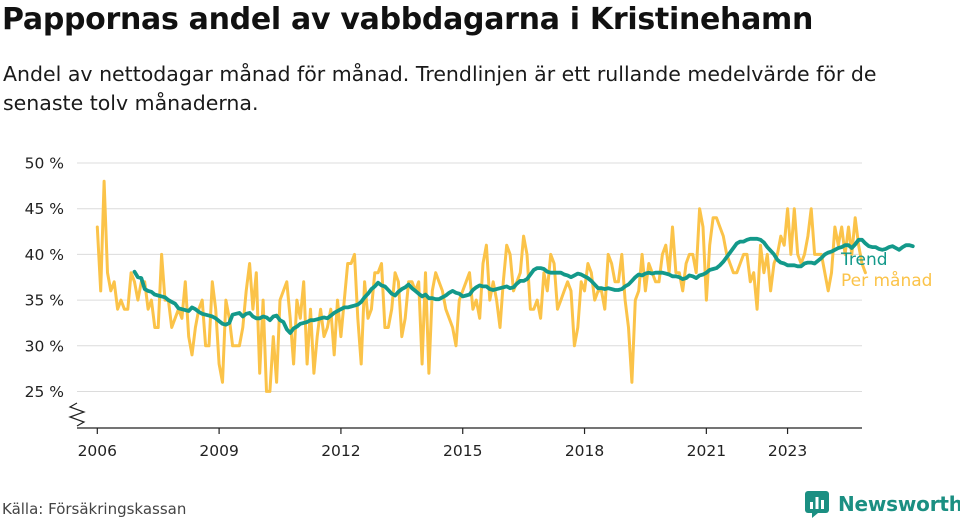 Image resolution: width=960 pixels, height=520 pixels. What do you see at coordinates (886, 280) in the screenshot?
I see `monthly-series-label: Per månad` at bounding box center [886, 280].